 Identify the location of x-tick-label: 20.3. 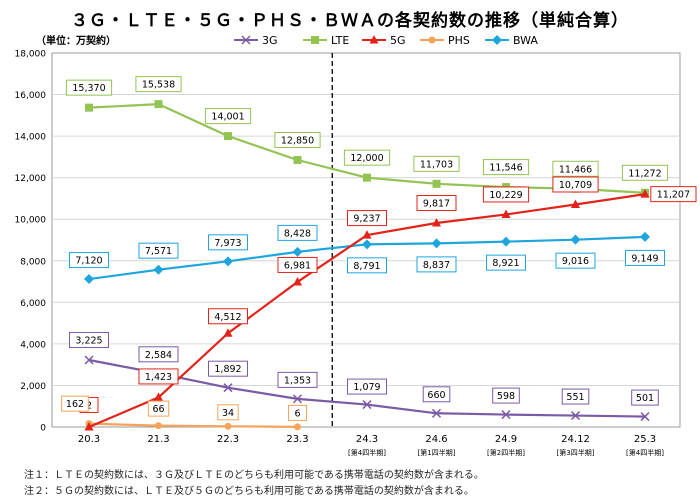
(89, 439).